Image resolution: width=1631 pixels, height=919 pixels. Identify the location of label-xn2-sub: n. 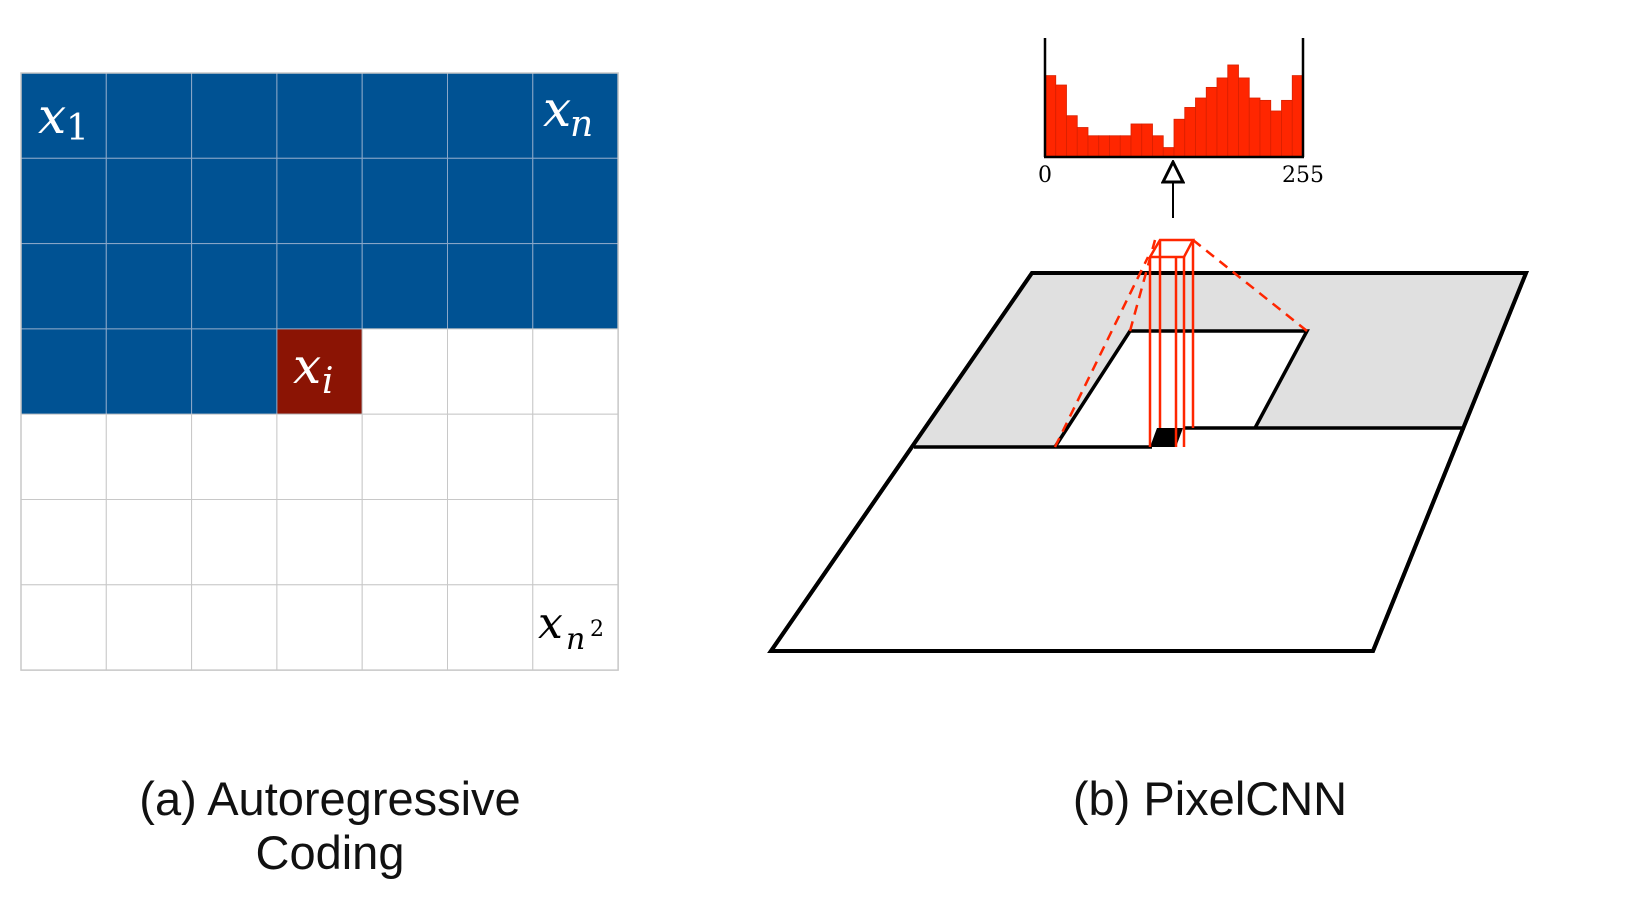
(575, 639).